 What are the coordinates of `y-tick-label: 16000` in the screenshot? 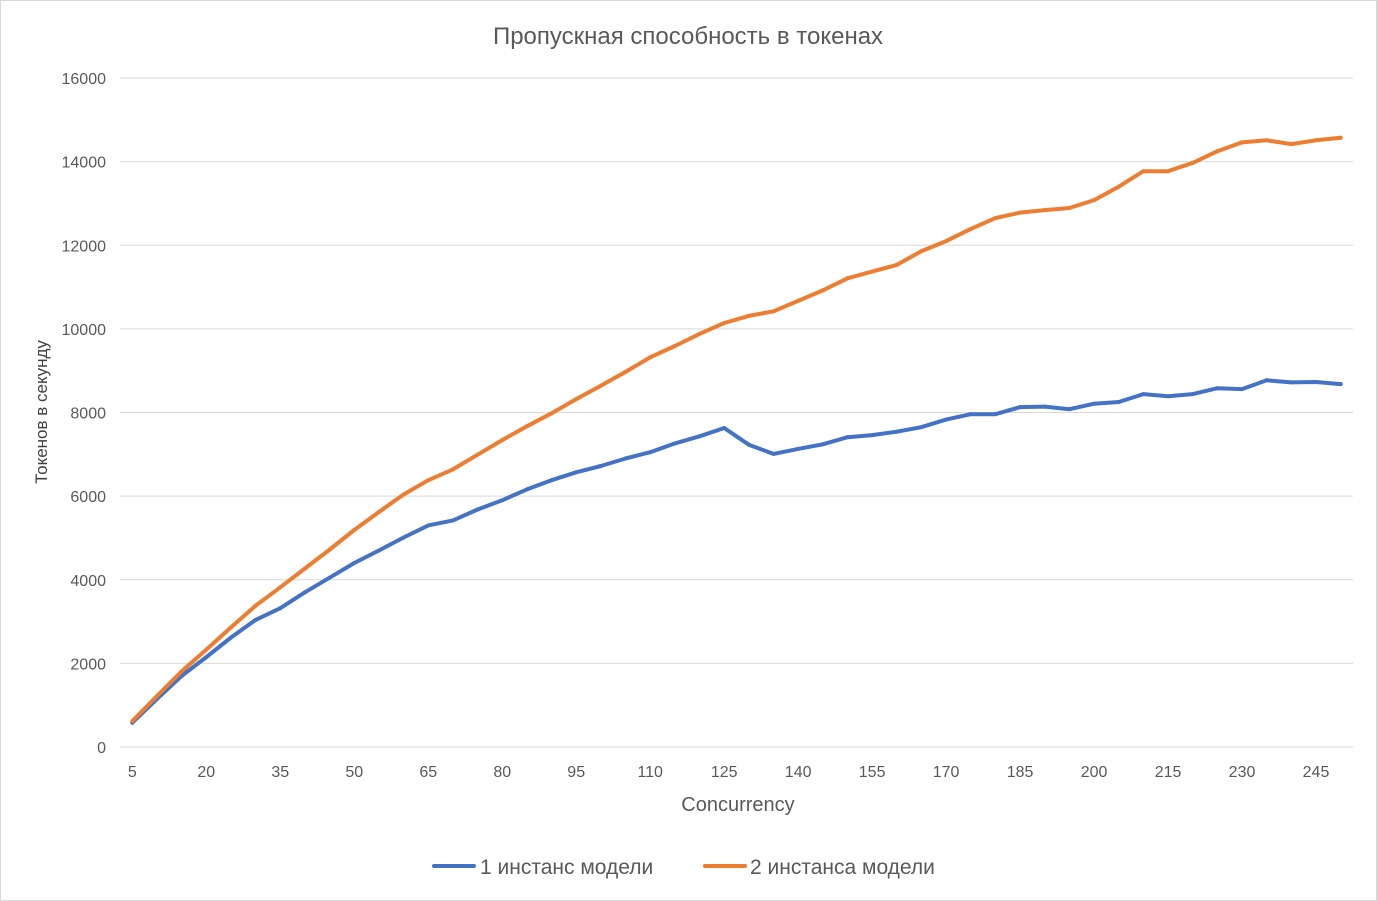 It's located at (84, 79).